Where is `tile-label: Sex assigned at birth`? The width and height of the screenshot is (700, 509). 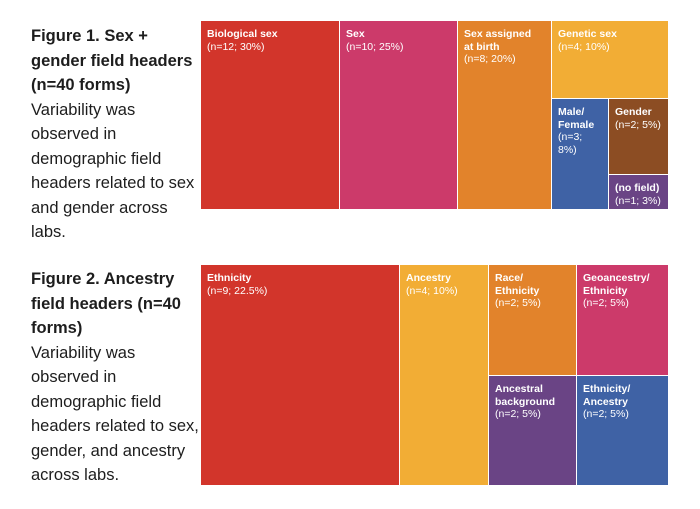
tile-label: Sex assigned at birth is located at coordinates (498, 40).